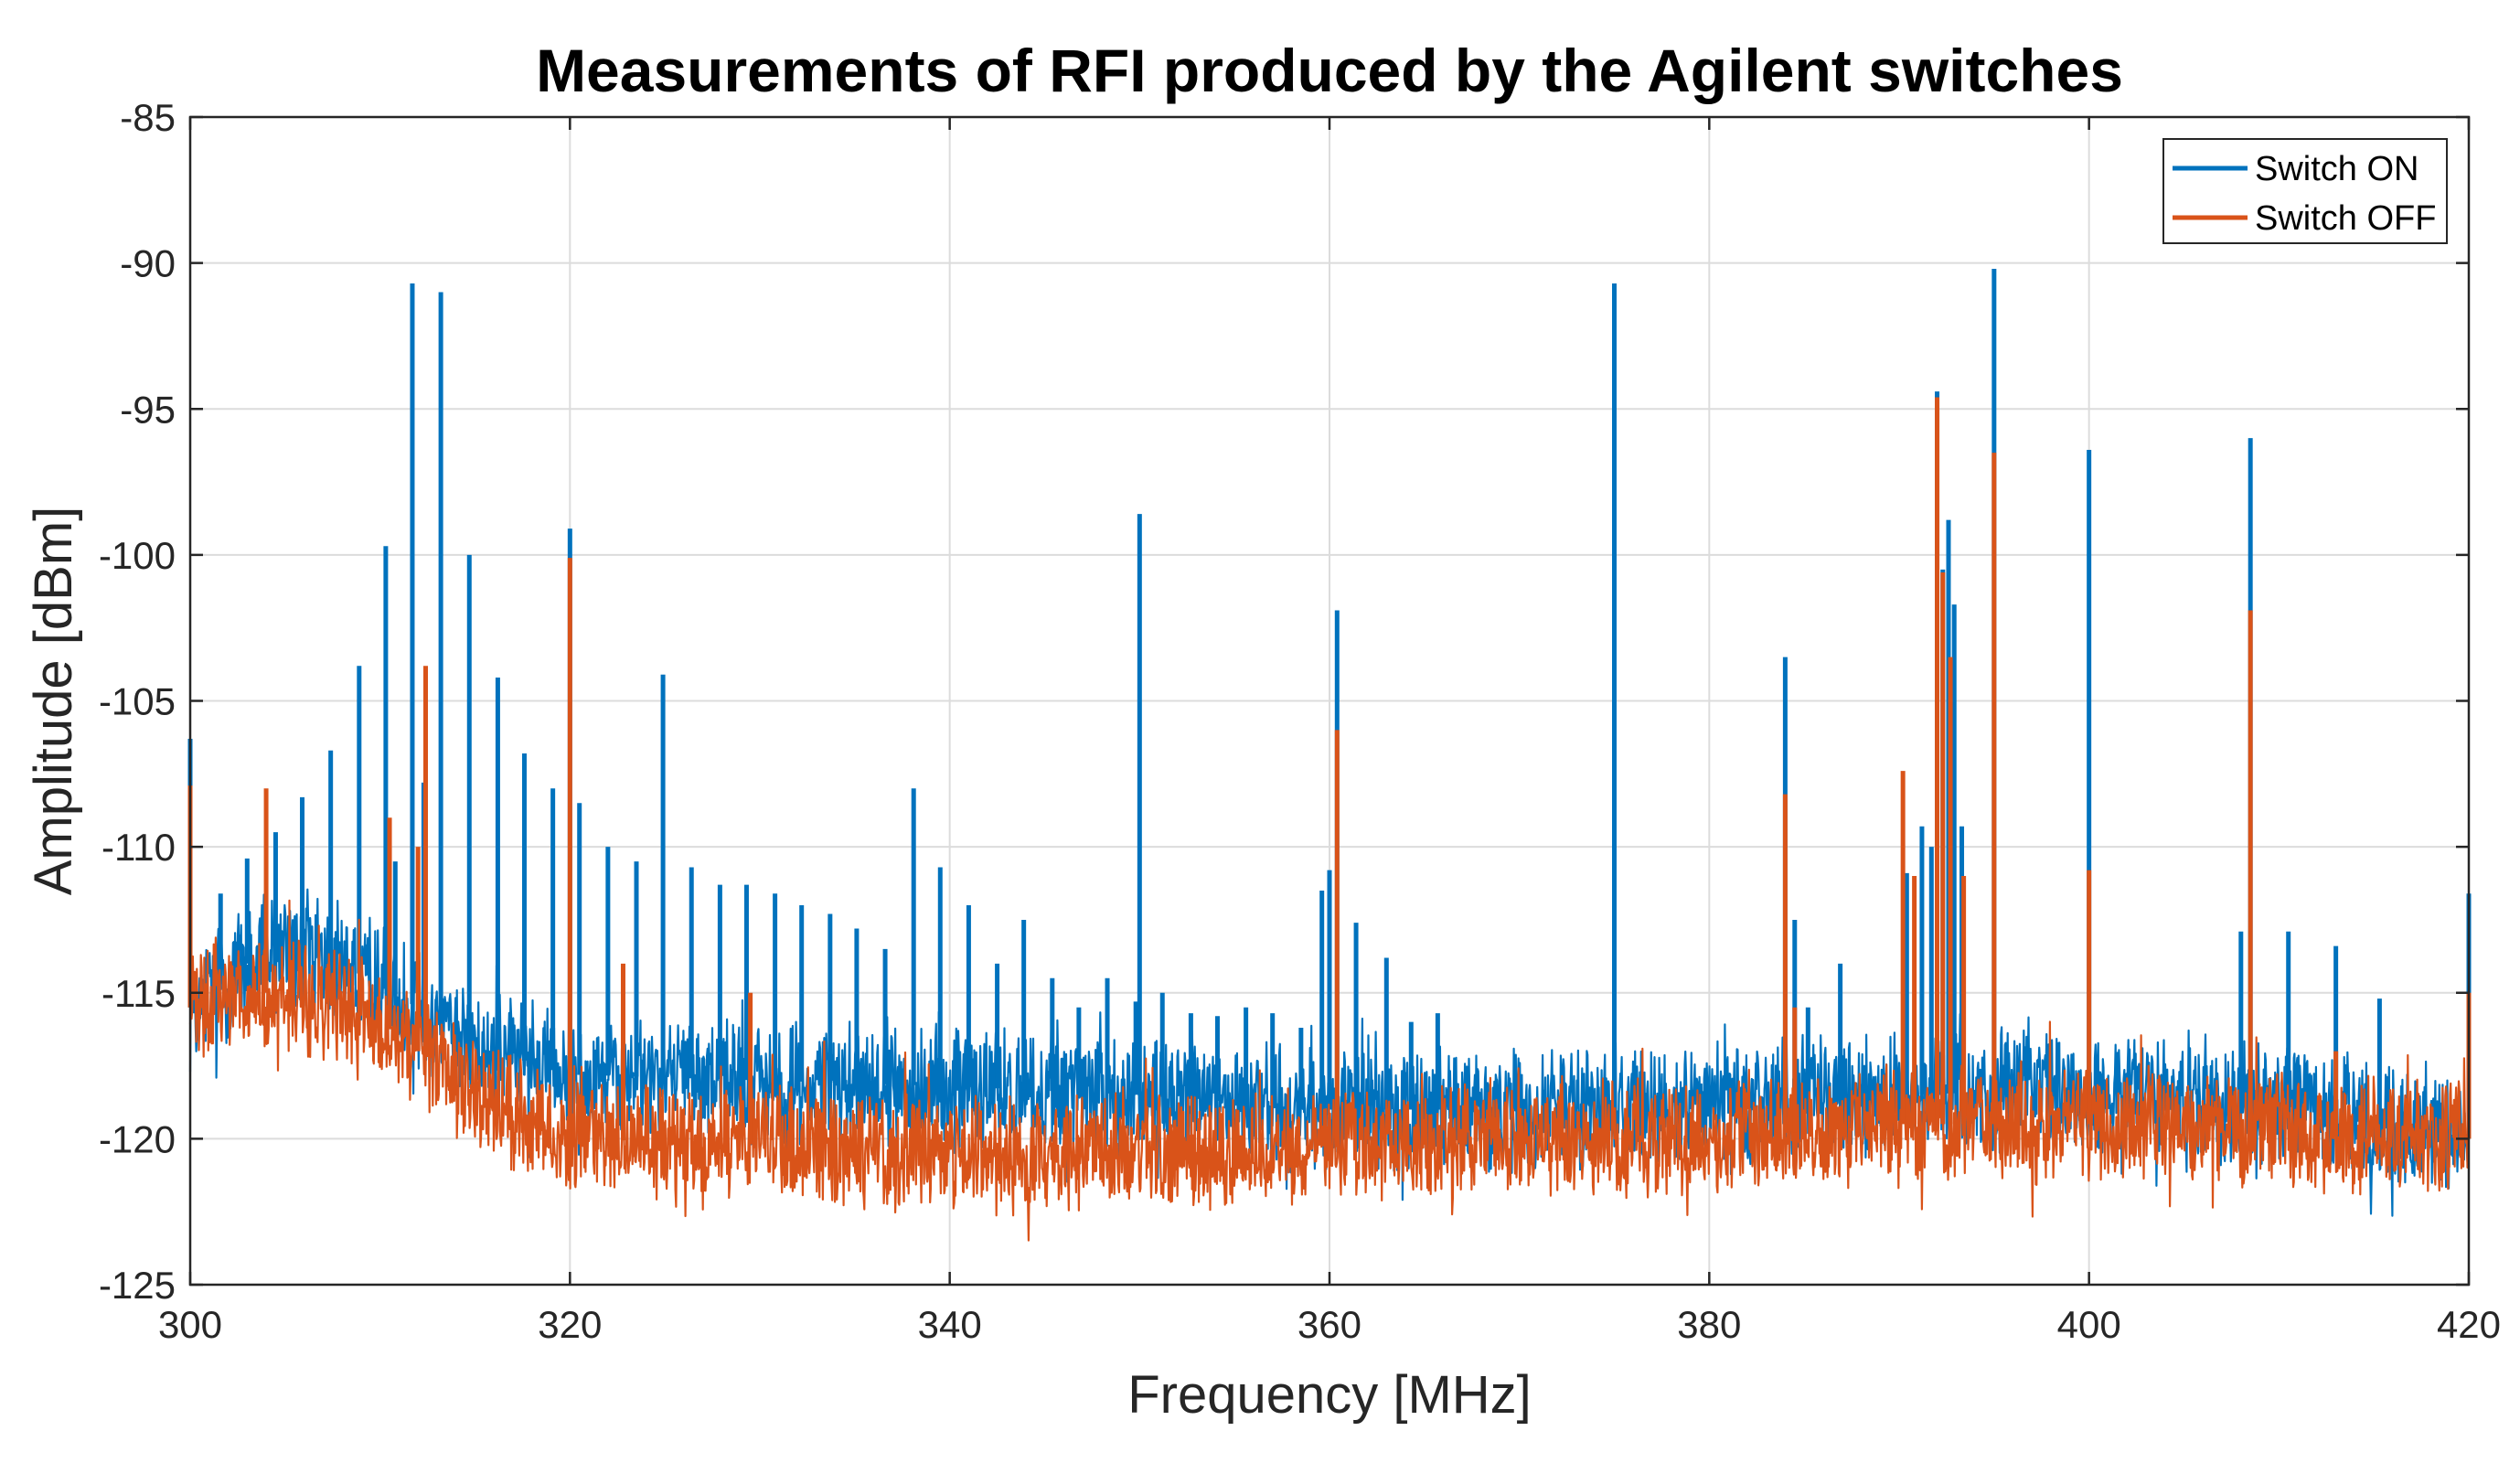  Describe the element at coordinates (570, 1325) in the screenshot. I see `x-tick-label: 320` at that location.